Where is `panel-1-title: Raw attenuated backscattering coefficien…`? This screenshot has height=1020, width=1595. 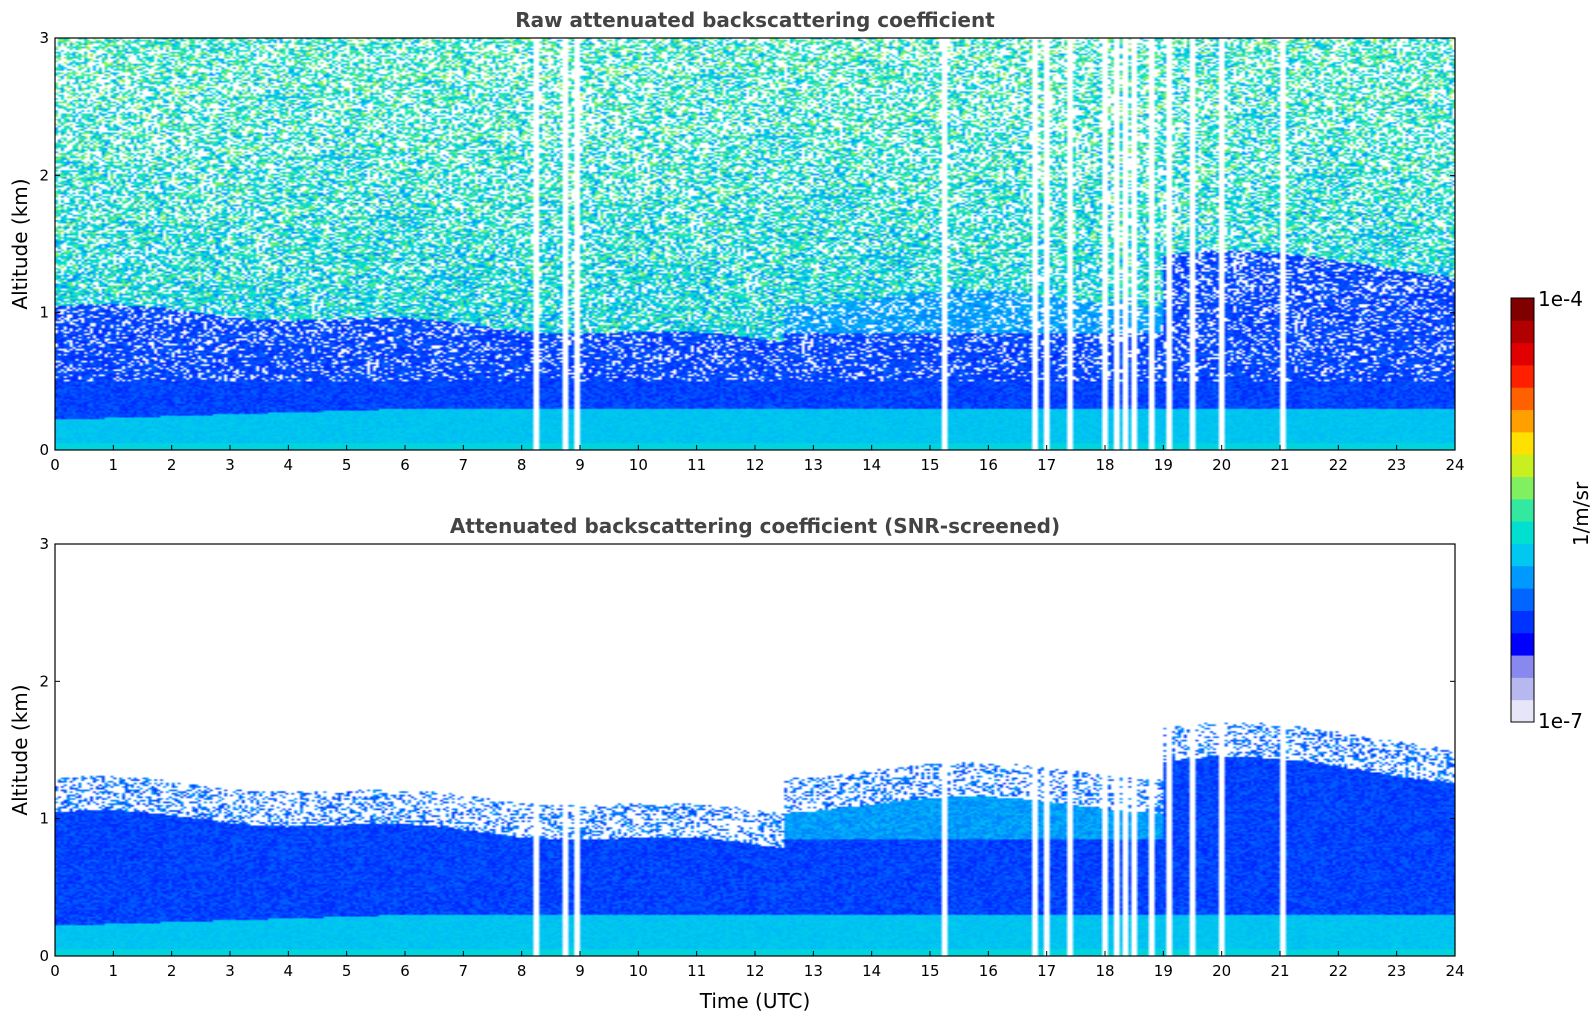 panel-1-title: Raw attenuated backscattering coefficien… is located at coordinates (755, 20).